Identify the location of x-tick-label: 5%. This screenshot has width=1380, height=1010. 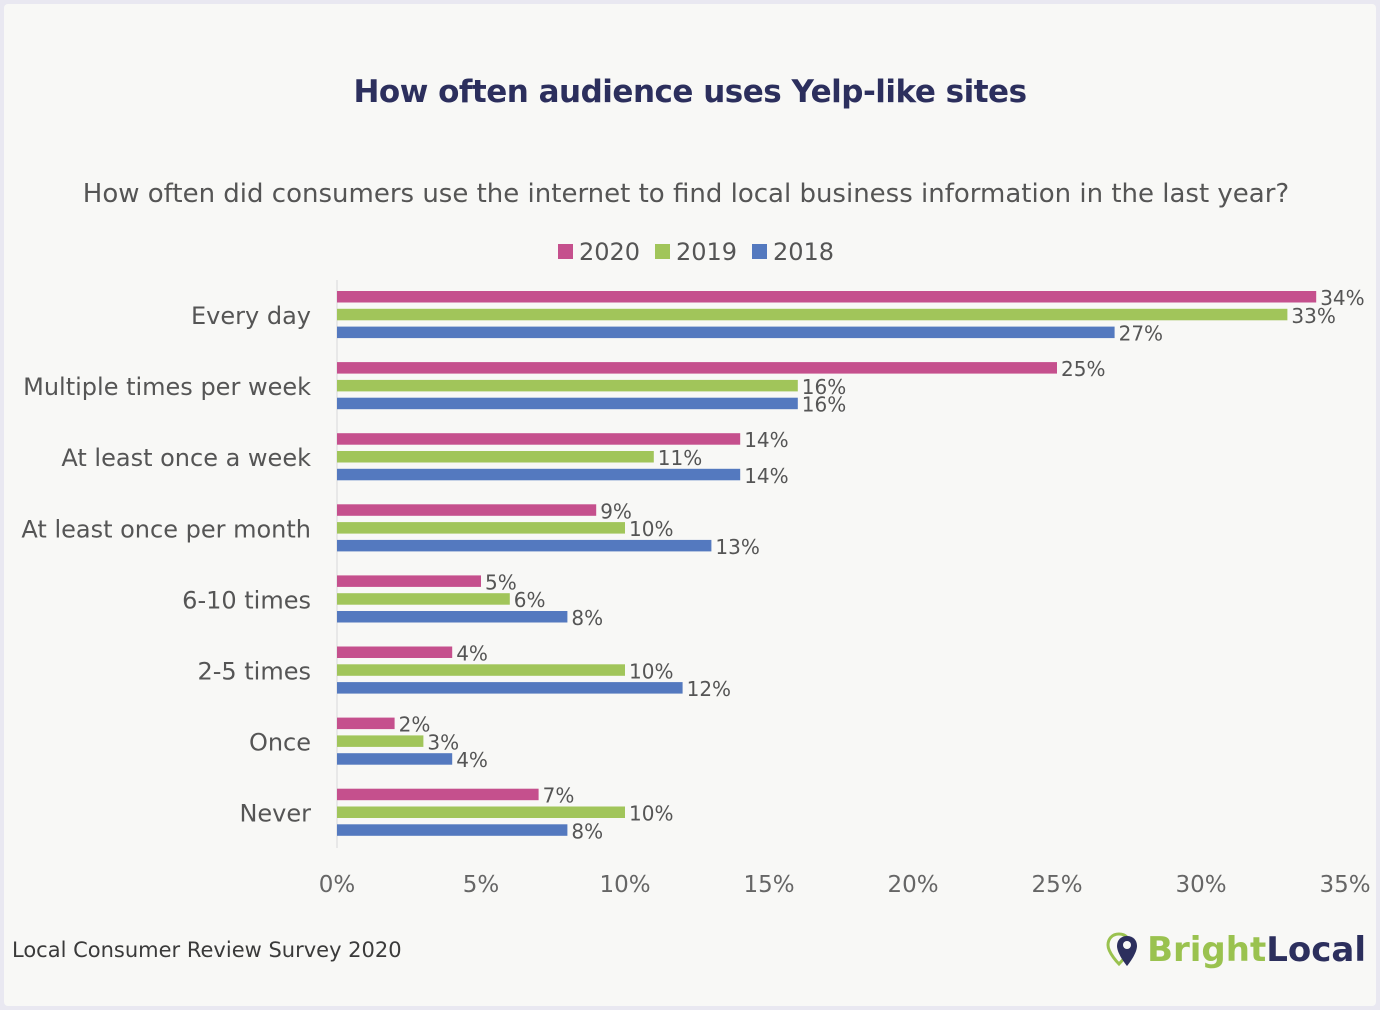
(481, 885).